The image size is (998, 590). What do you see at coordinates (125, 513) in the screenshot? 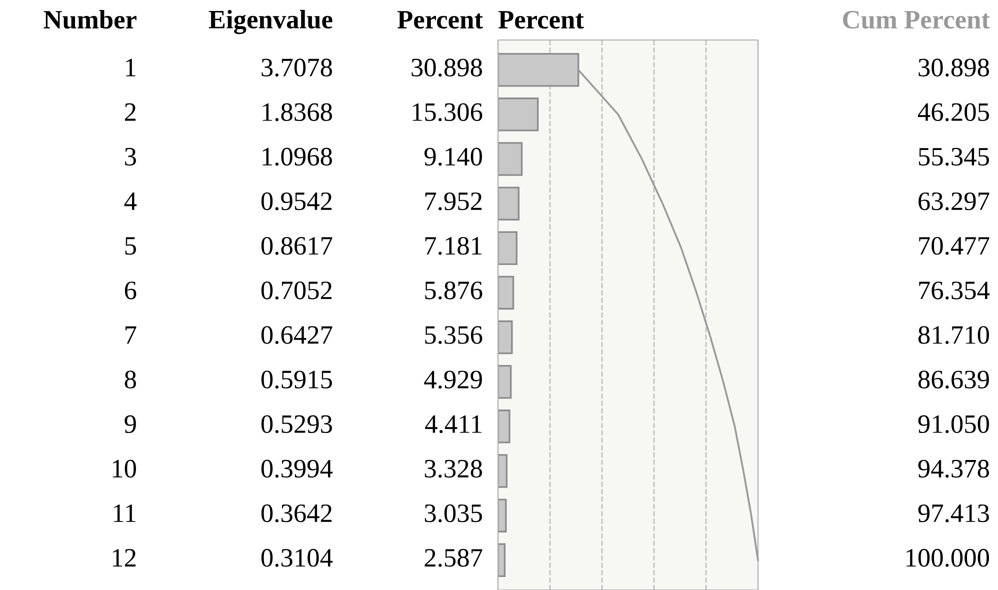
I see `y-tick-label: 11` at bounding box center [125, 513].